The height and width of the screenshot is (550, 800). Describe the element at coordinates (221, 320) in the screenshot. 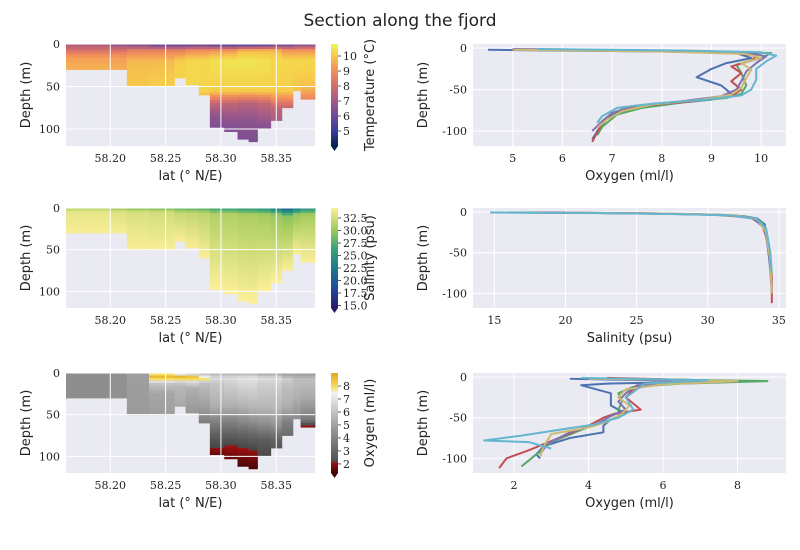

I see `x-tick-label: 58.30` at that location.